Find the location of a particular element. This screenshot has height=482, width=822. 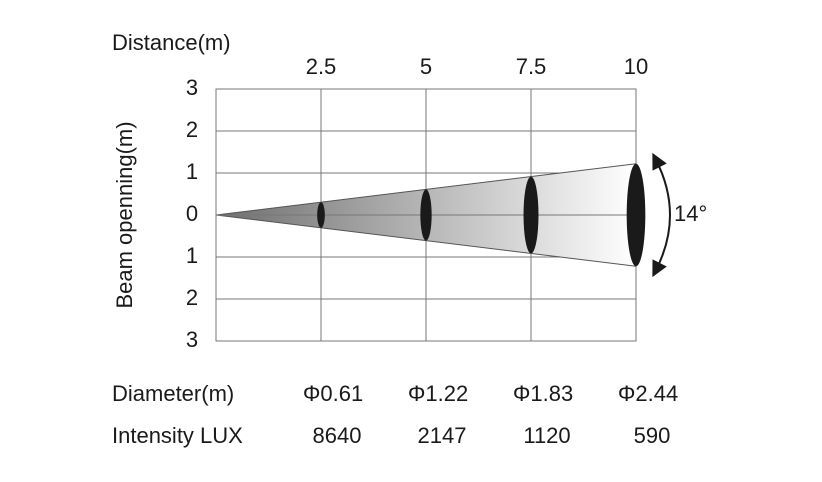

x-axis-label: Distance(m) is located at coordinates (171, 42).